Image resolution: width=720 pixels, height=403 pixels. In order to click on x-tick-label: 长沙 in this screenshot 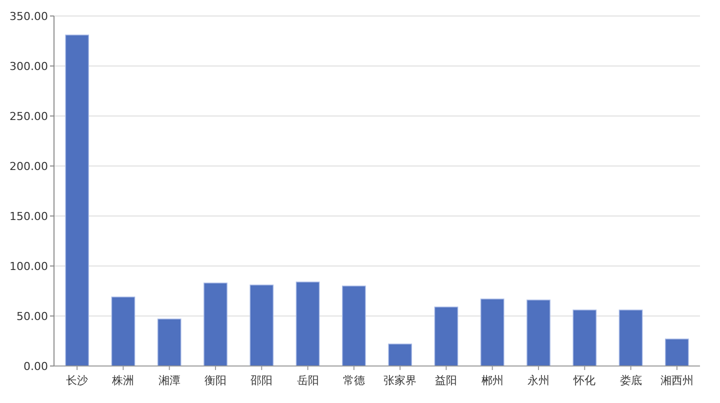, I will do `click(77, 380)`.